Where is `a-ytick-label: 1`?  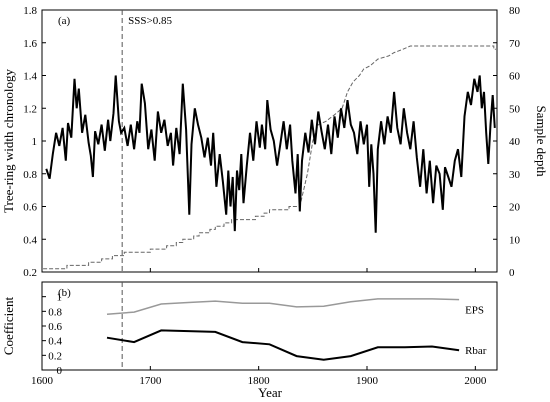
a-ytick-label: 1 is located at coordinates (35, 142).